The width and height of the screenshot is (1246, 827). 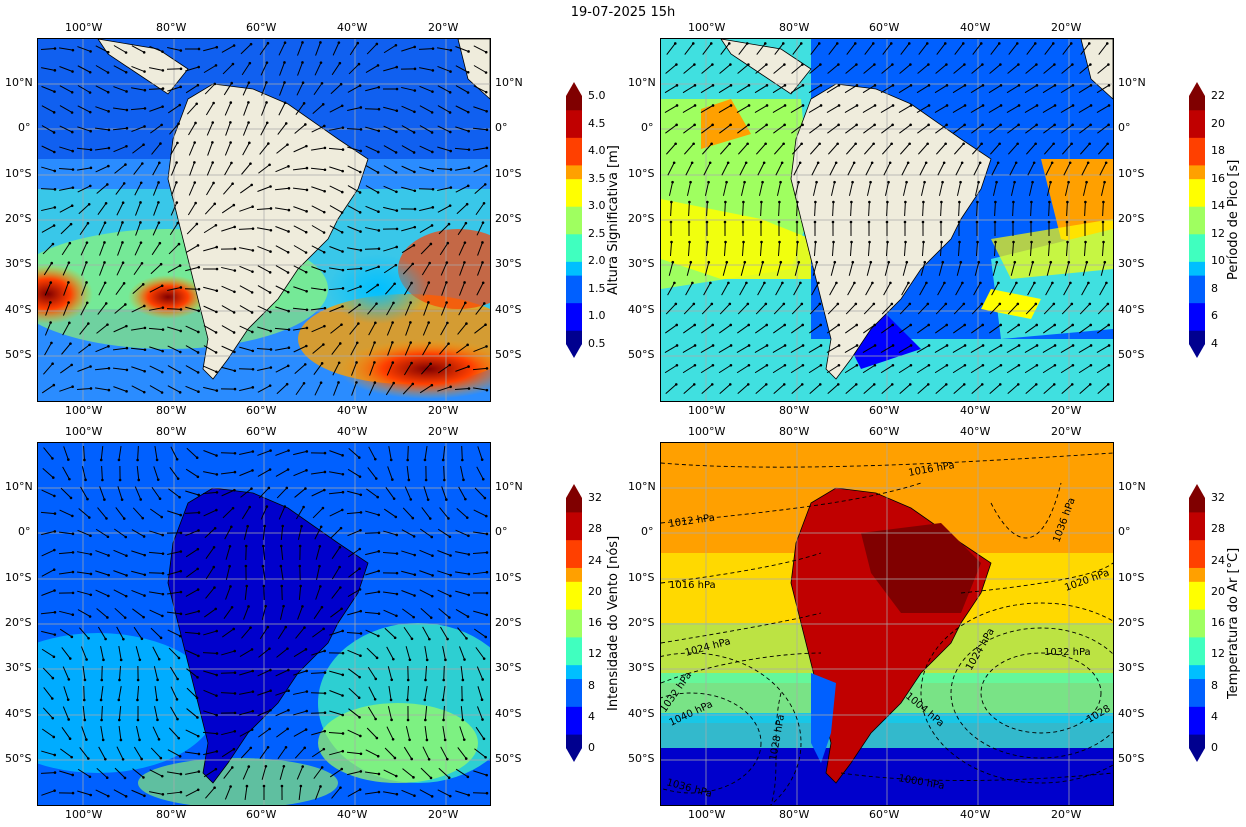 I want to click on lat-tick-label: 10°N, so click(x=509, y=486).